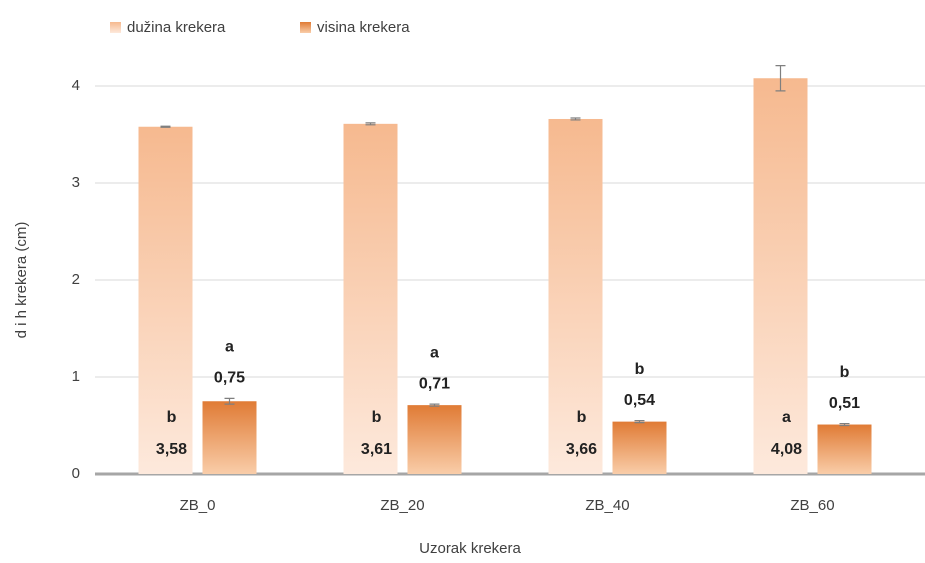 Image resolution: width=925 pixels, height=563 pixels. What do you see at coordinates (76, 376) in the screenshot?
I see `y-tick-label: 1` at bounding box center [76, 376].